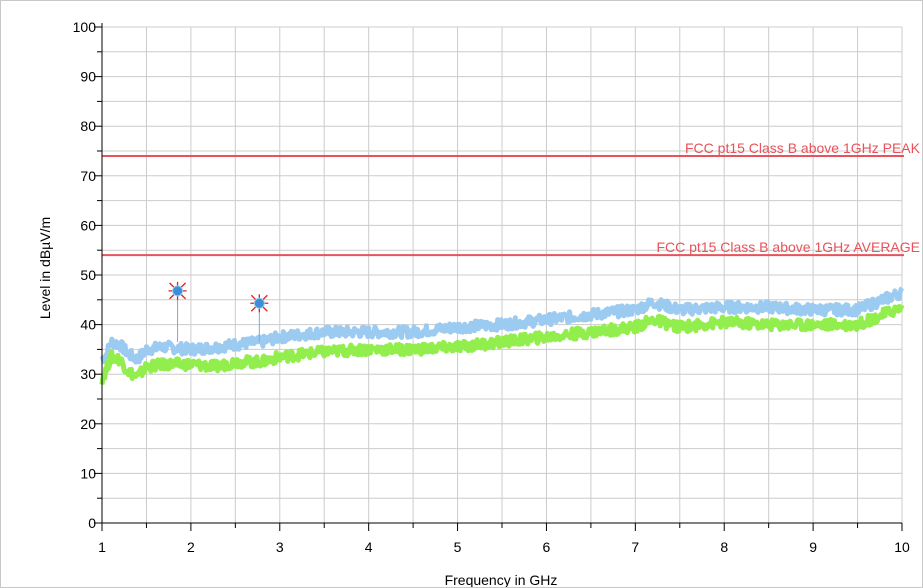 This screenshot has width=923, height=588. What do you see at coordinates (88, 275) in the screenshot?
I see `y-tick-label: 50` at bounding box center [88, 275].